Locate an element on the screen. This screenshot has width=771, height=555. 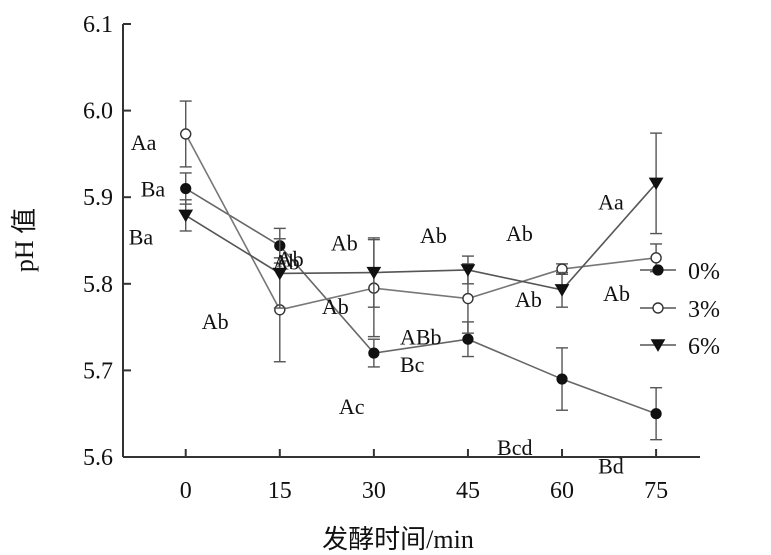
y-tick-label: 5.9 is located at coordinates (98, 198).